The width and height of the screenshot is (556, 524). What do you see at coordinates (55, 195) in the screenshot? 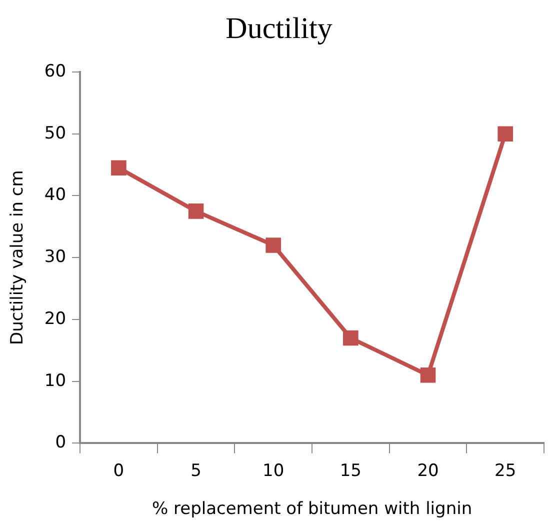
I see `y-tick-label: 40` at bounding box center [55, 195].